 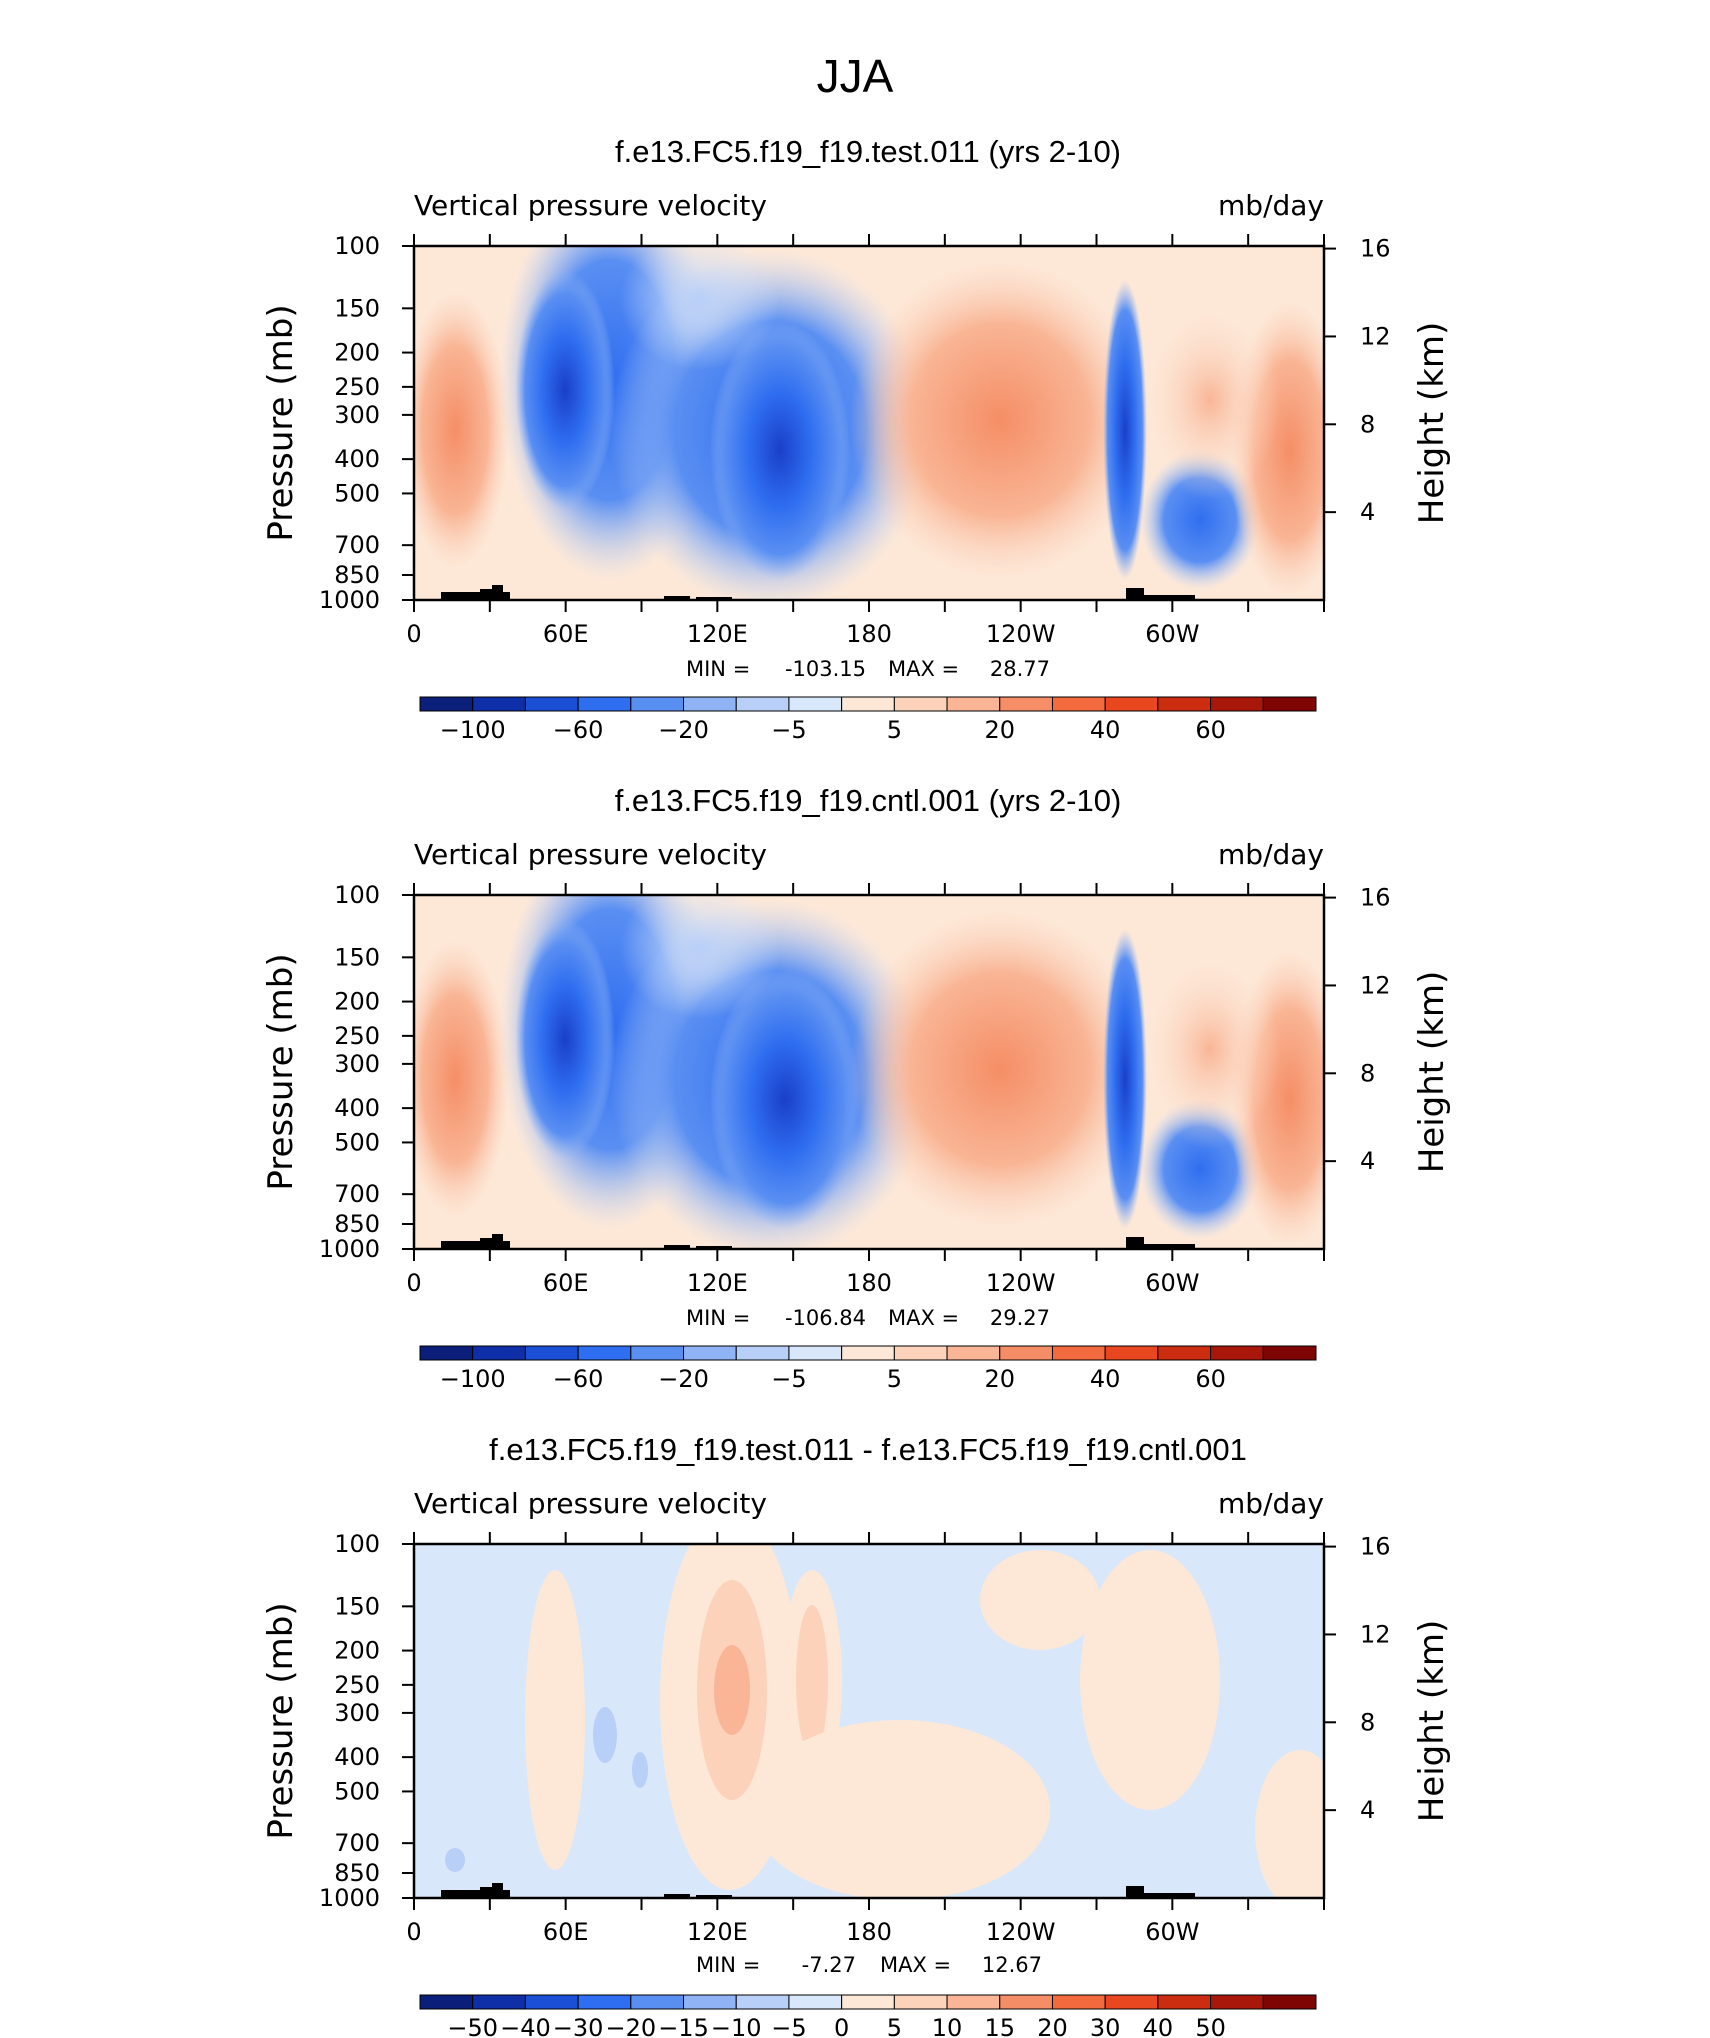 I want to click on y2-tick-label: 8, so click(x=1367, y=424).